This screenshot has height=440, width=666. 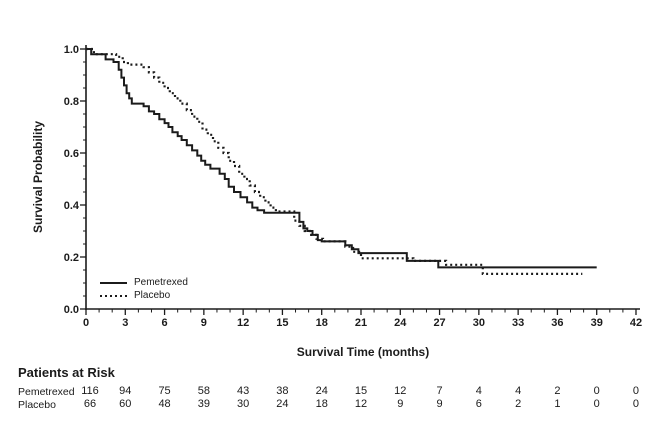 I want to click on x-tick-label: 24, so click(x=400, y=323).